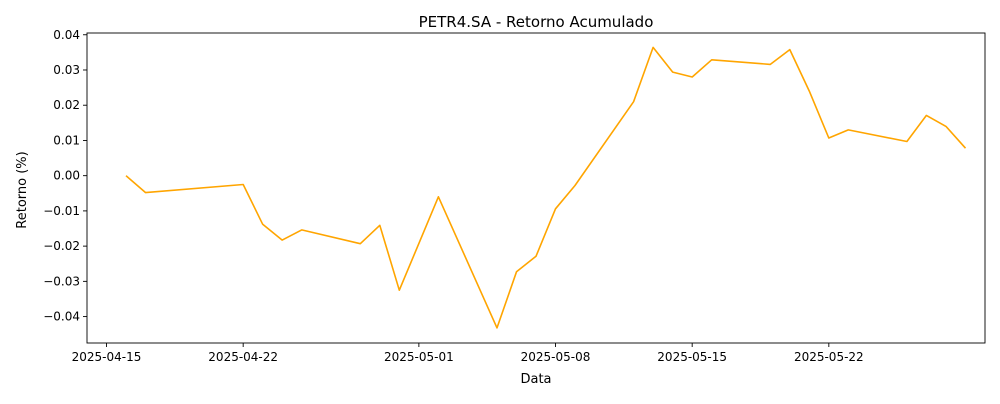 The image size is (1000, 404). Describe the element at coordinates (66, 140) in the screenshot. I see `y-tick-label: 0.01` at that location.